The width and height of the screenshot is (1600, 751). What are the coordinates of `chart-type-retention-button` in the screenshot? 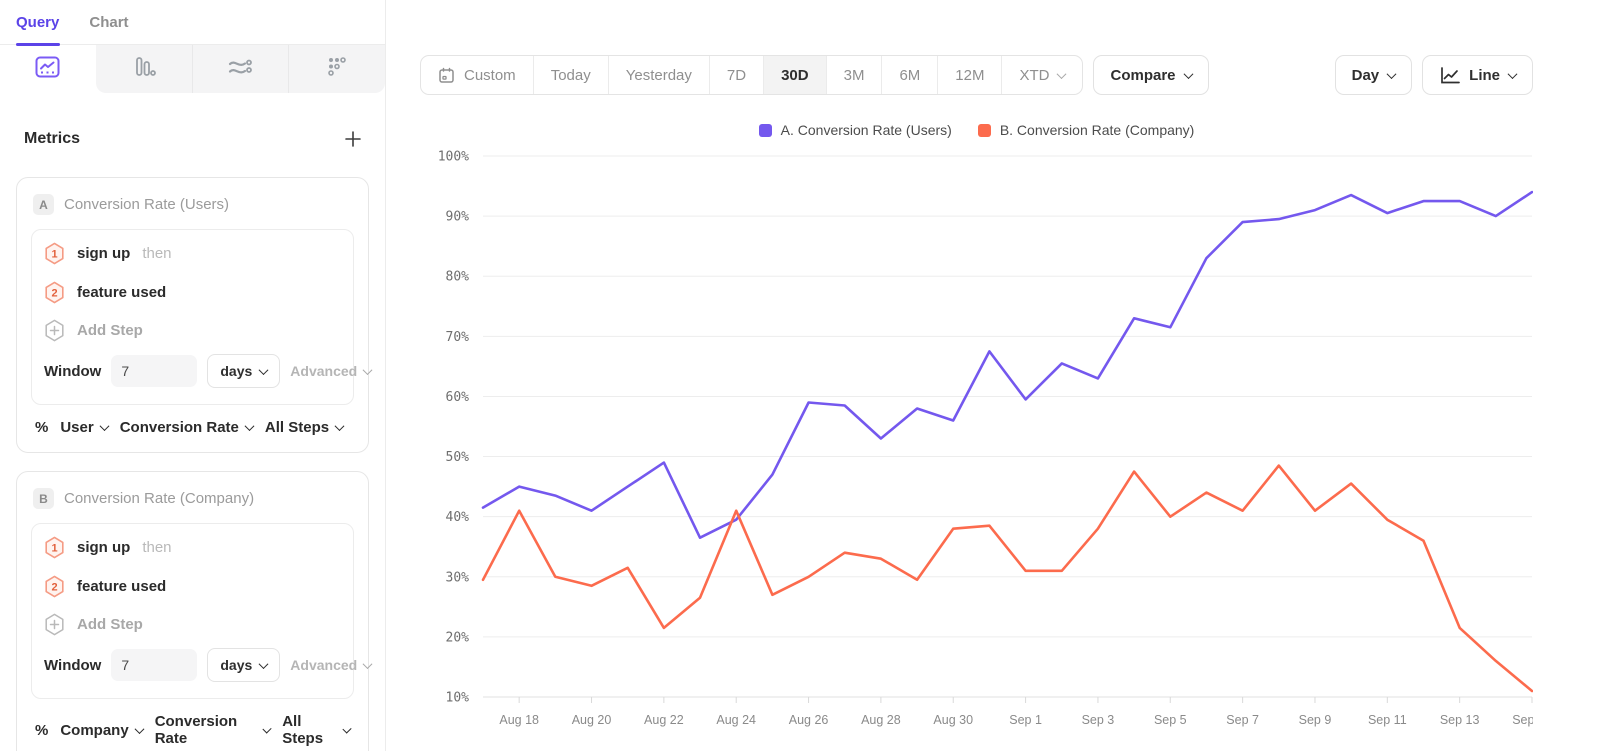 It's located at (336, 69).